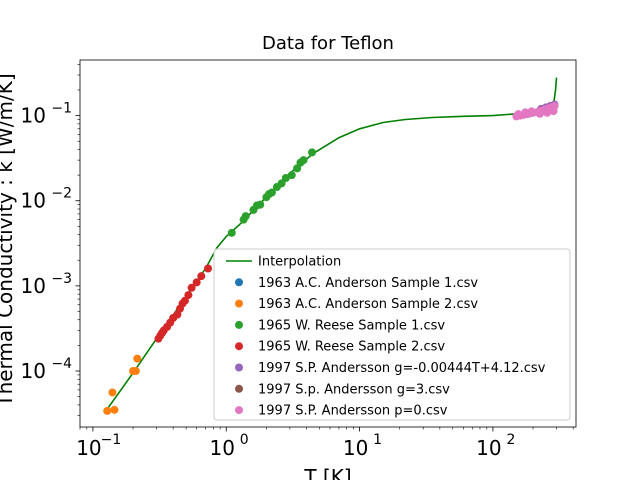  Describe the element at coordinates (328, 43) in the screenshot. I see `chart-title: Data for Teflon` at that location.